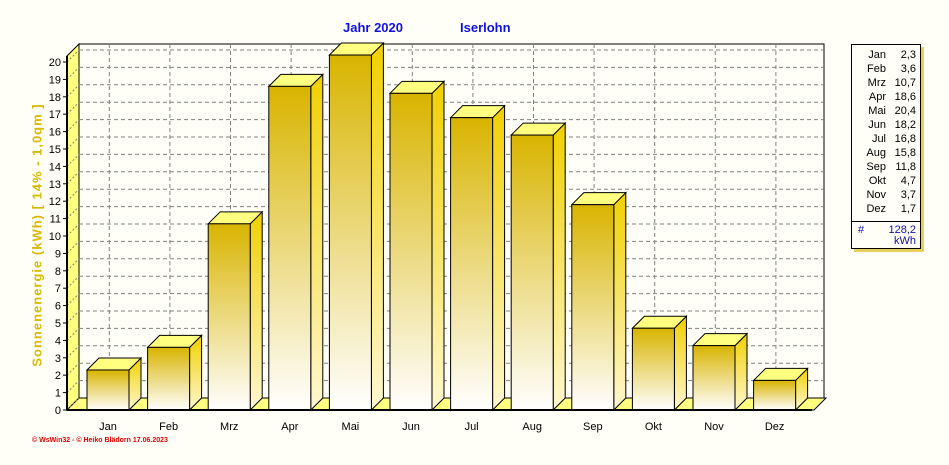 The height and width of the screenshot is (465, 949). What do you see at coordinates (877, 97) in the screenshot?
I see `legend-month: Apr` at bounding box center [877, 97].